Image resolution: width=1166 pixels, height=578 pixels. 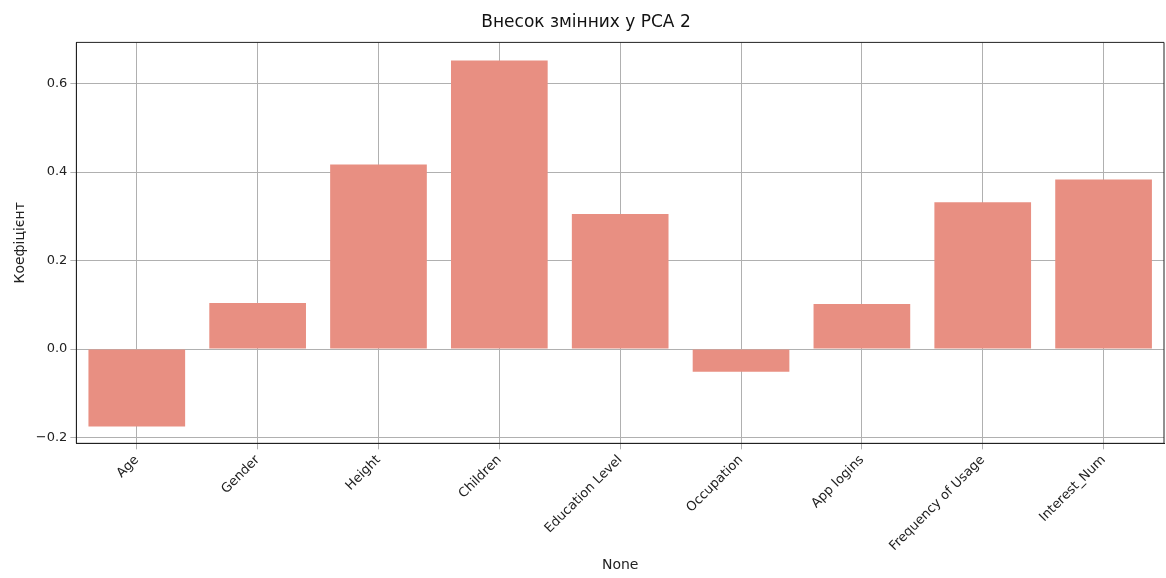 I want to click on y-tick-label: 0.0, so click(x=57, y=348).